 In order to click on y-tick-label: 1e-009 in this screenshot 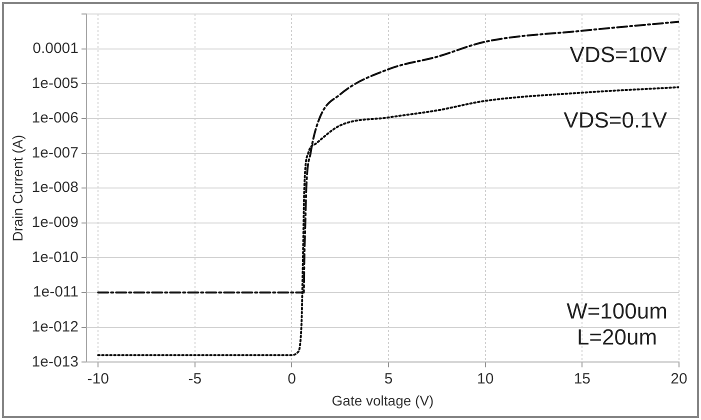, I will do `click(55, 223)`.